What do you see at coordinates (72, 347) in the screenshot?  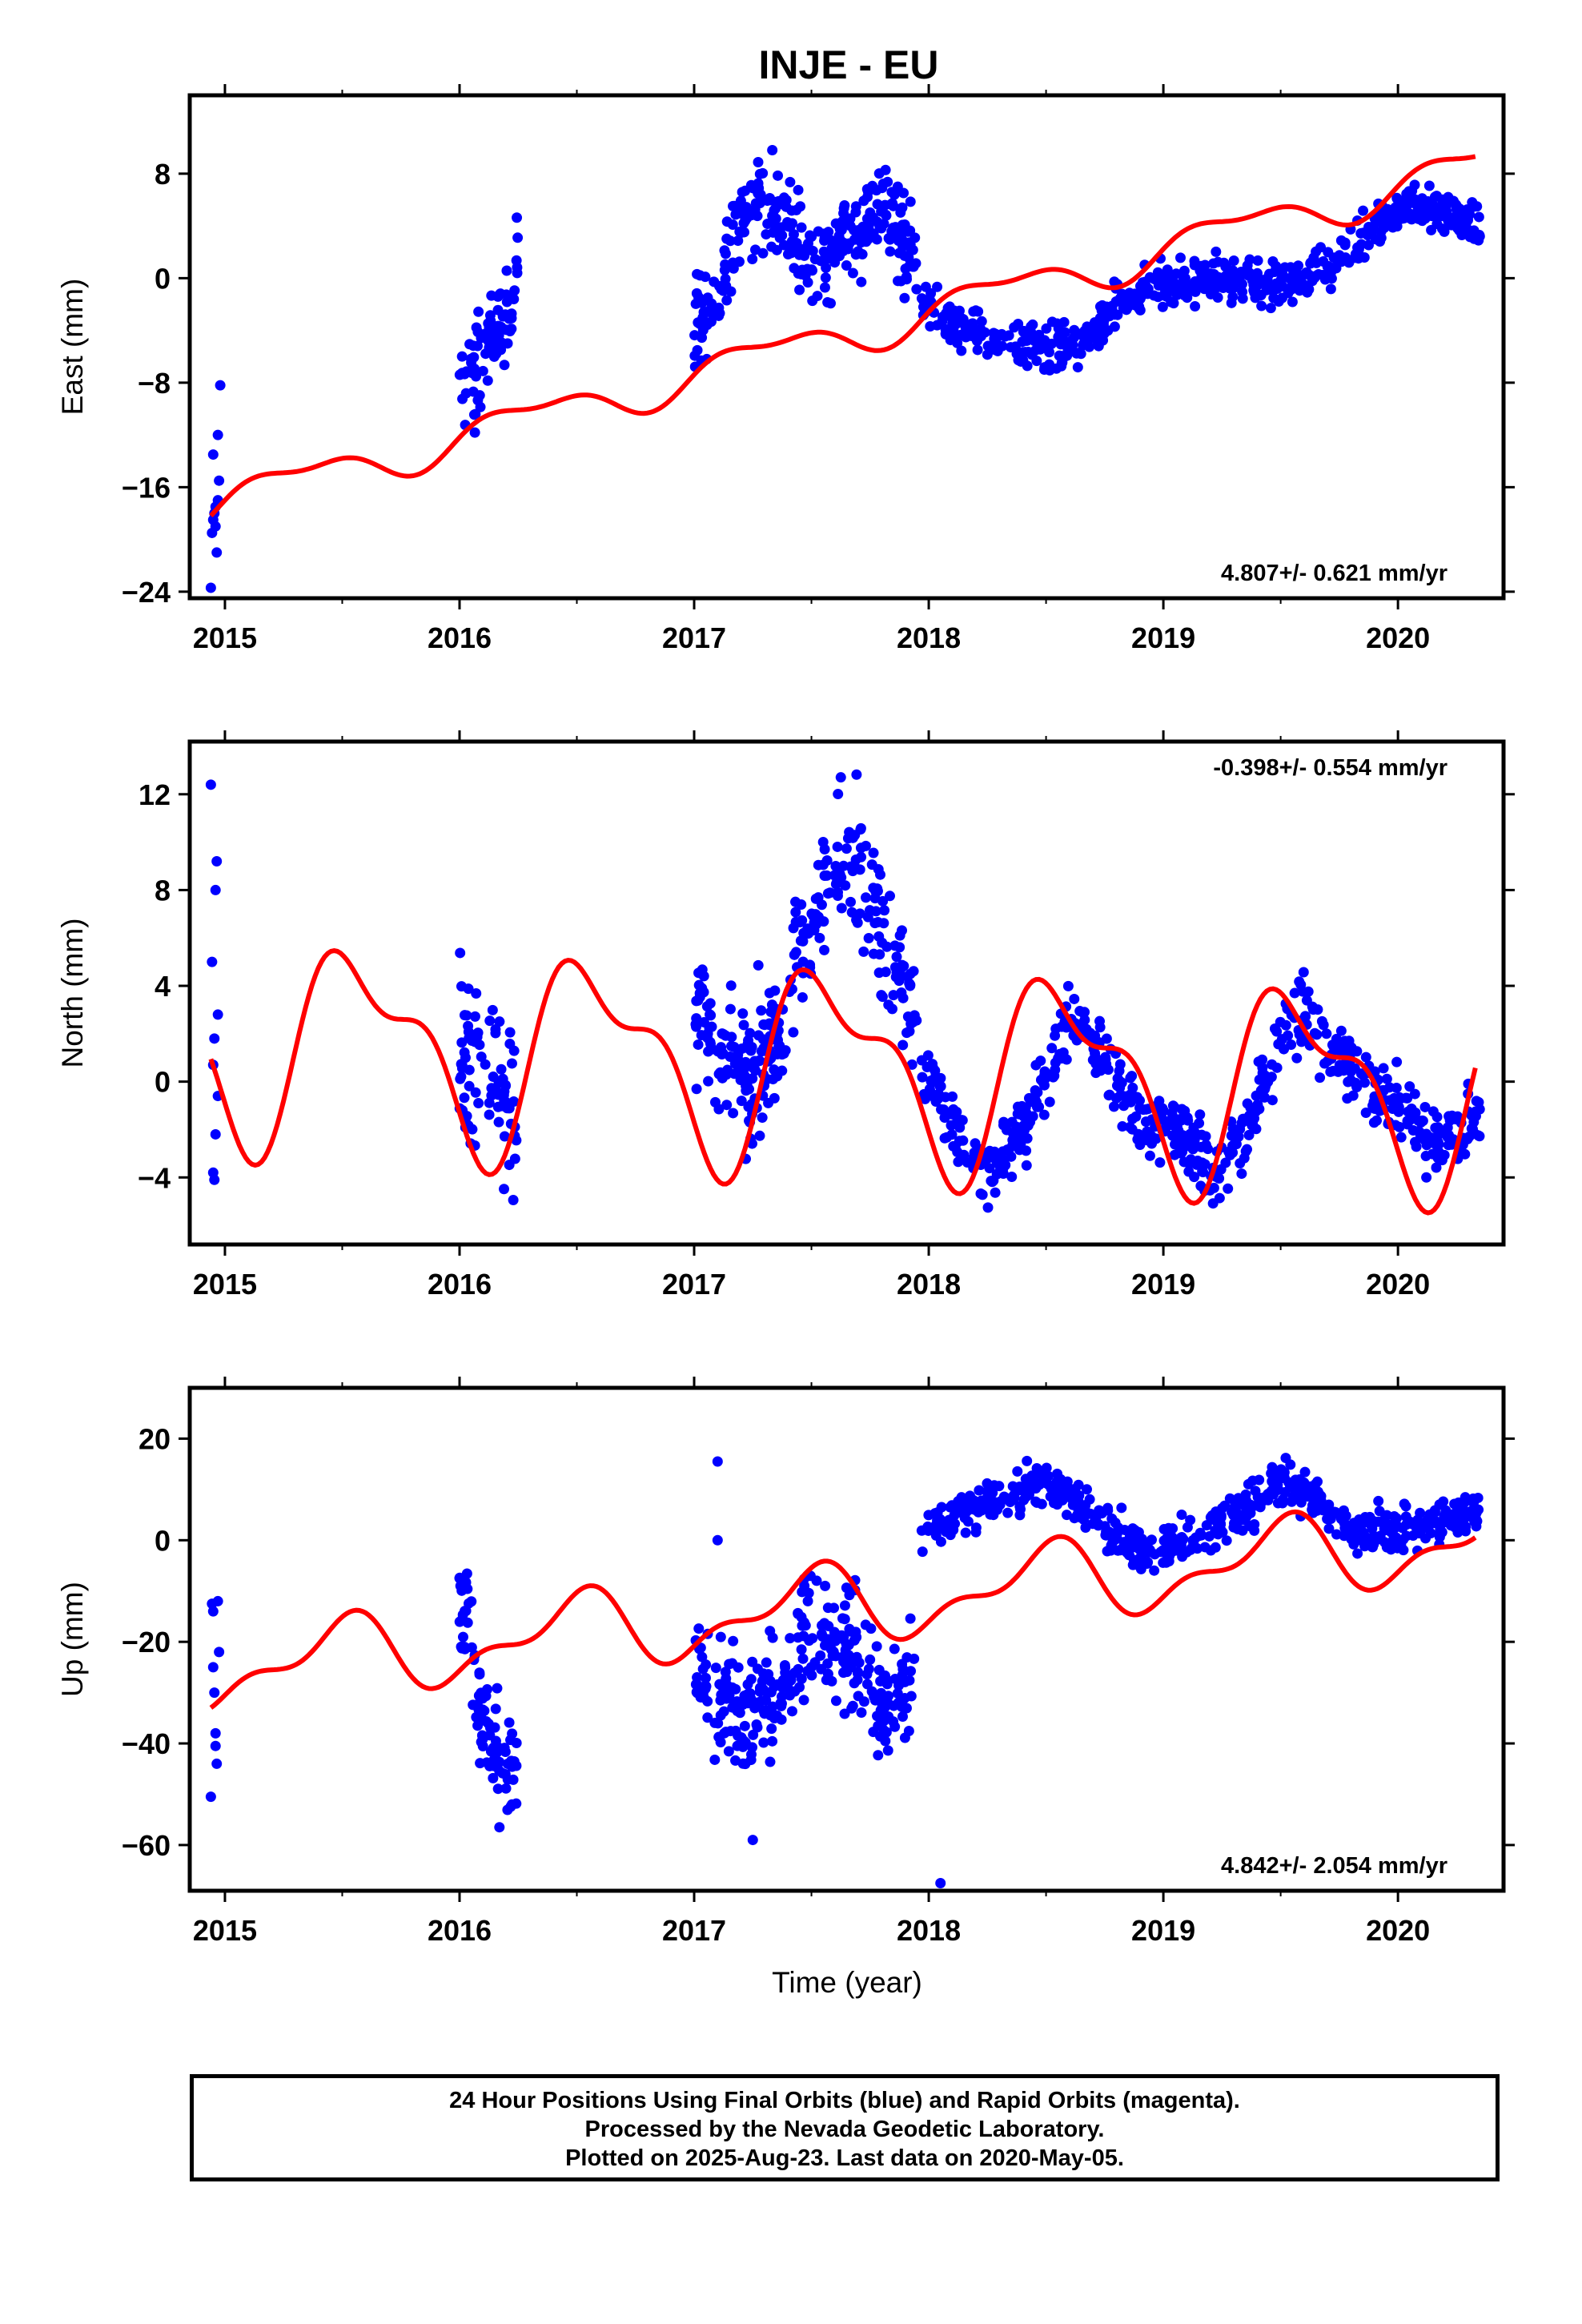 I see `y-axis-label: East (mm)` at bounding box center [72, 347].